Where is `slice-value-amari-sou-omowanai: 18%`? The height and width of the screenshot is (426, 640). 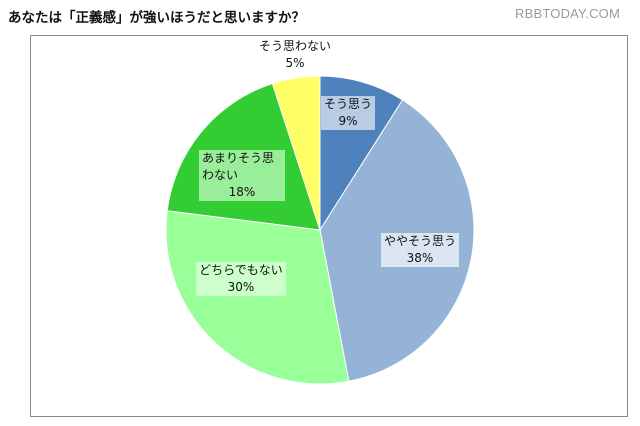 slice-value-amari-sou-omowanai: 18% is located at coordinates (242, 192).